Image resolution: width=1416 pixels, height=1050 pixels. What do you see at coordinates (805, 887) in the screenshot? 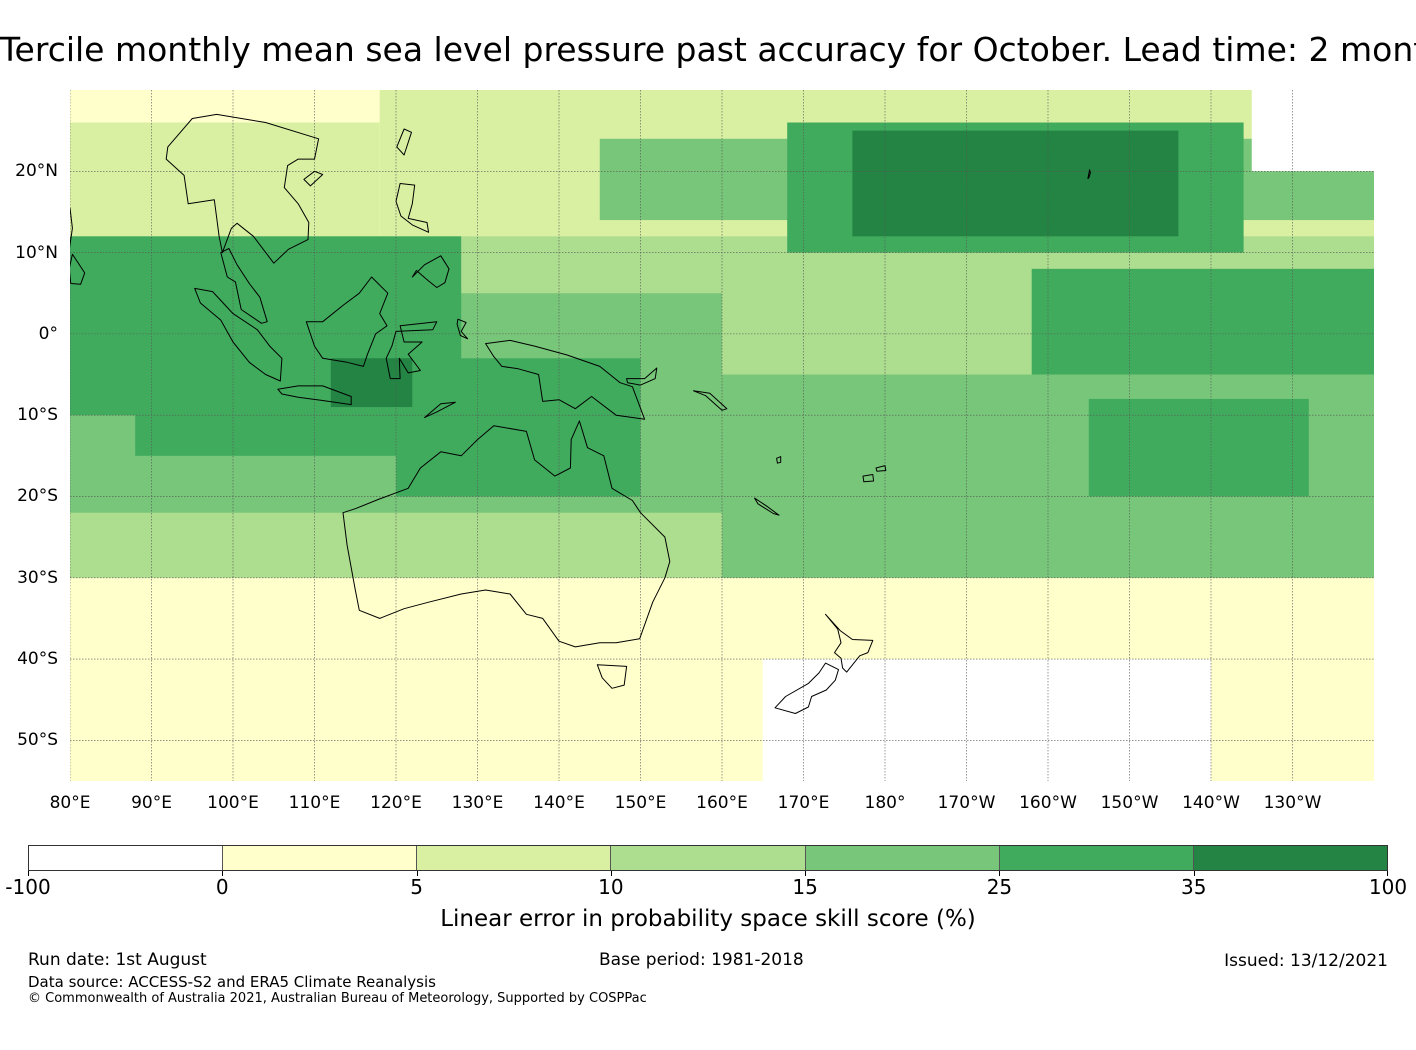
I see `colorbar-tick-label: 15` at bounding box center [805, 887].